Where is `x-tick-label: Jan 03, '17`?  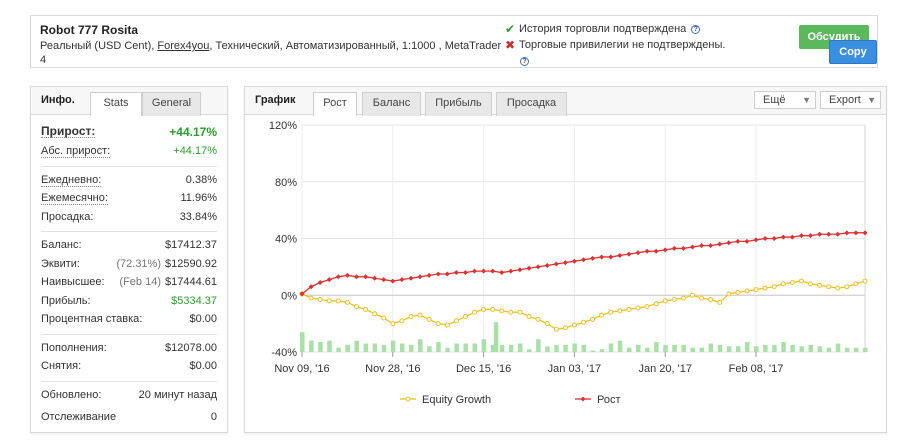
x-tick-label: Jan 03, '17 is located at coordinates (574, 369).